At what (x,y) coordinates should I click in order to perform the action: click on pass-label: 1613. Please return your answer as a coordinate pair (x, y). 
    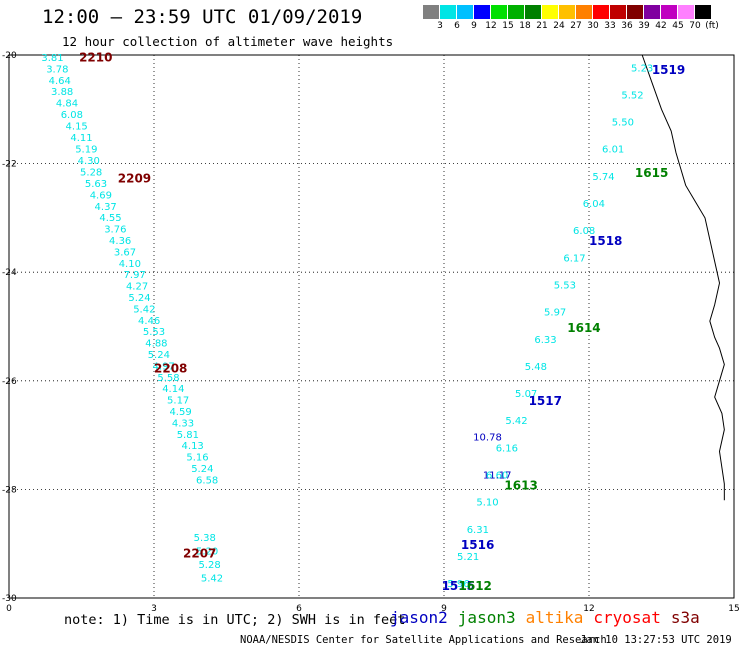
    Looking at the image, I should click on (520, 485).